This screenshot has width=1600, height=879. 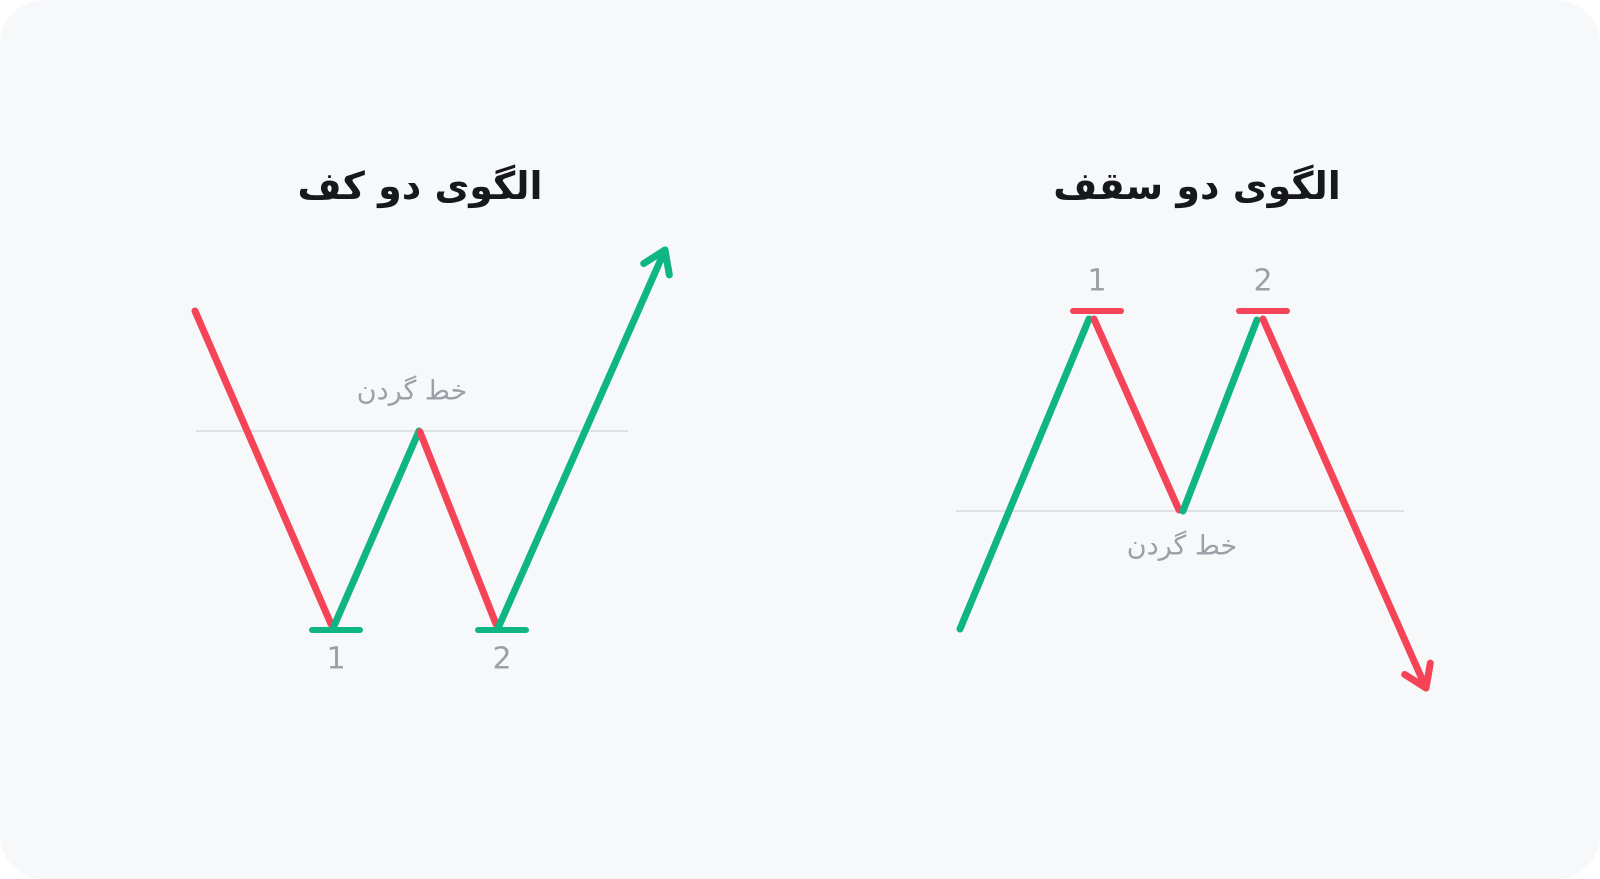 What do you see at coordinates (1263, 281) in the screenshot?
I see `double-top-point-2-label: 2` at bounding box center [1263, 281].